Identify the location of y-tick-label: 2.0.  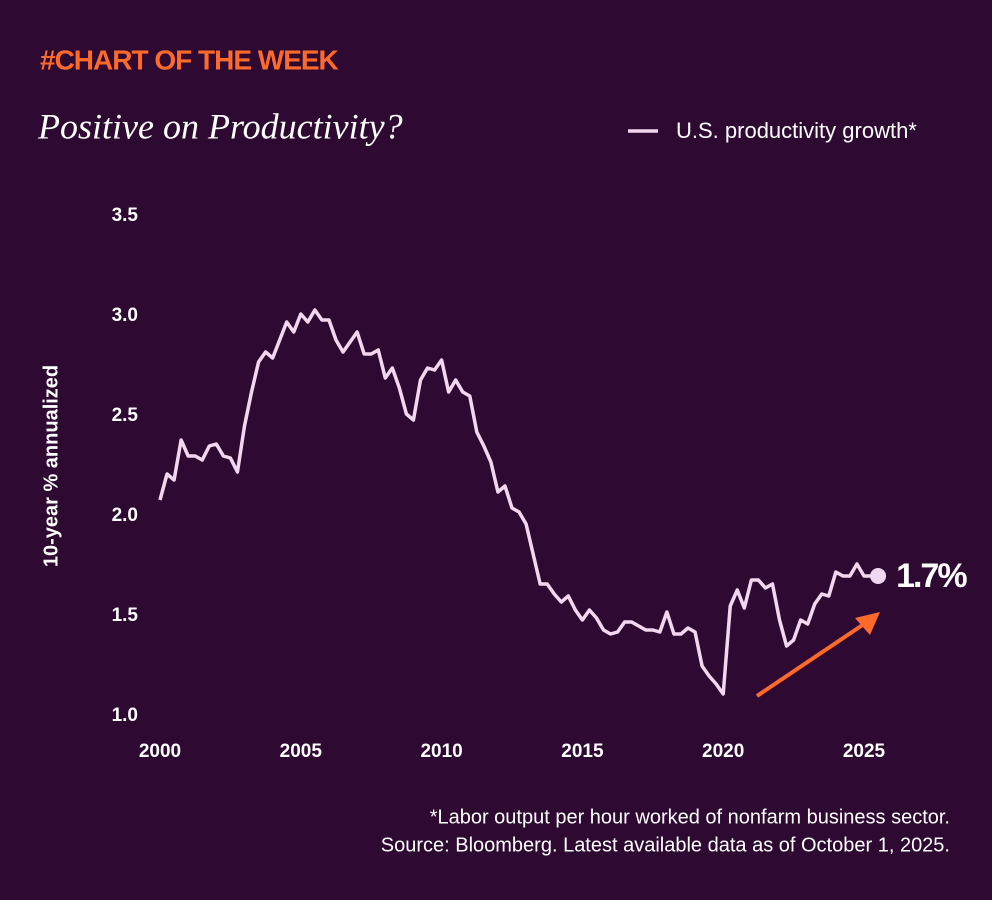
(125, 515).